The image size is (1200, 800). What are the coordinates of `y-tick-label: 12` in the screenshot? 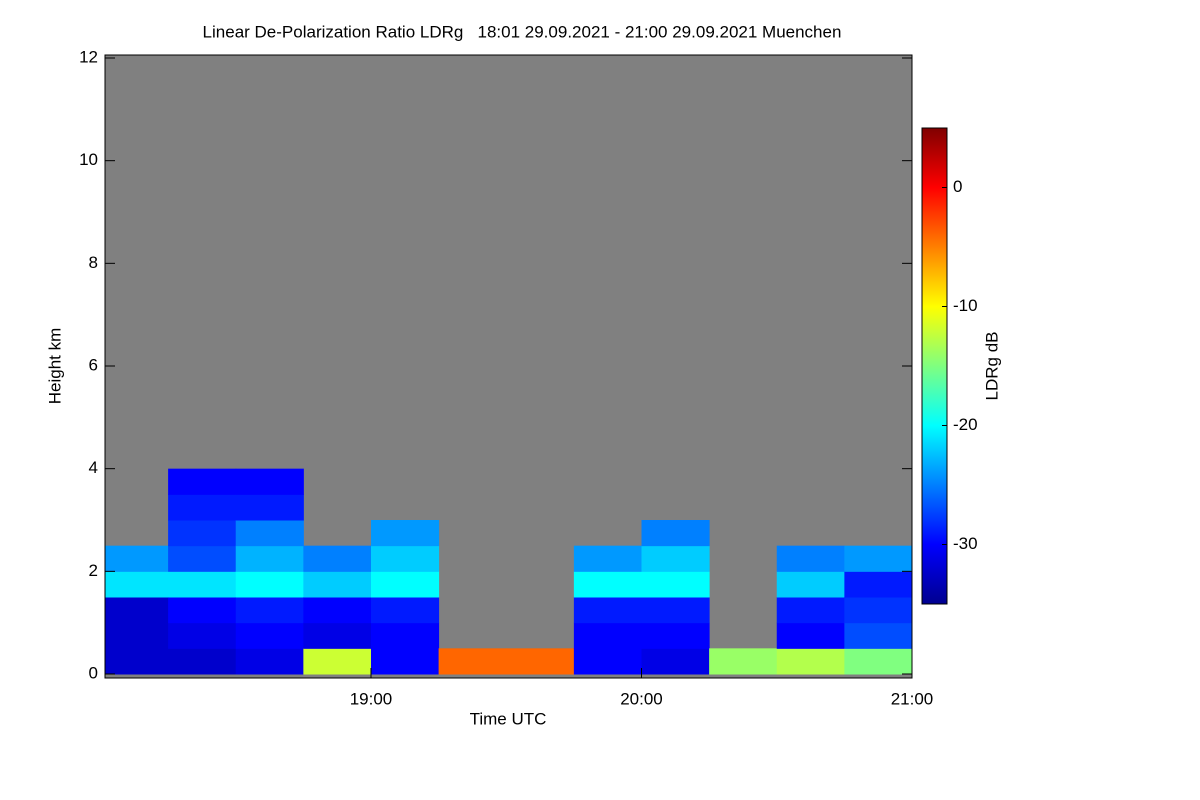 It's located at (88, 56).